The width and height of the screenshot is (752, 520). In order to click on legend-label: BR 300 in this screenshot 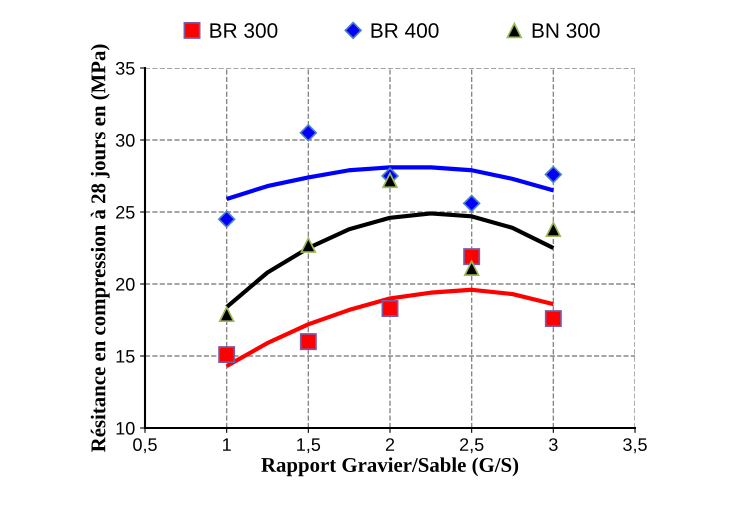, I will do `click(244, 30)`.